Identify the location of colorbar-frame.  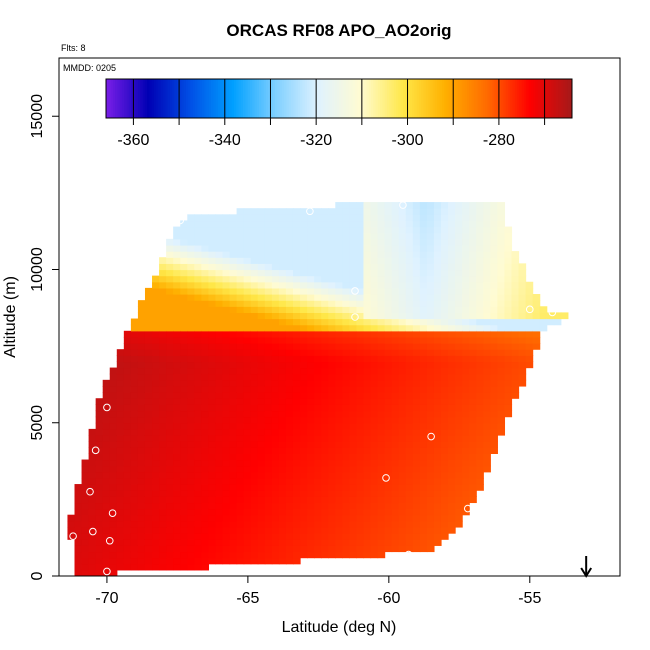
(339, 98).